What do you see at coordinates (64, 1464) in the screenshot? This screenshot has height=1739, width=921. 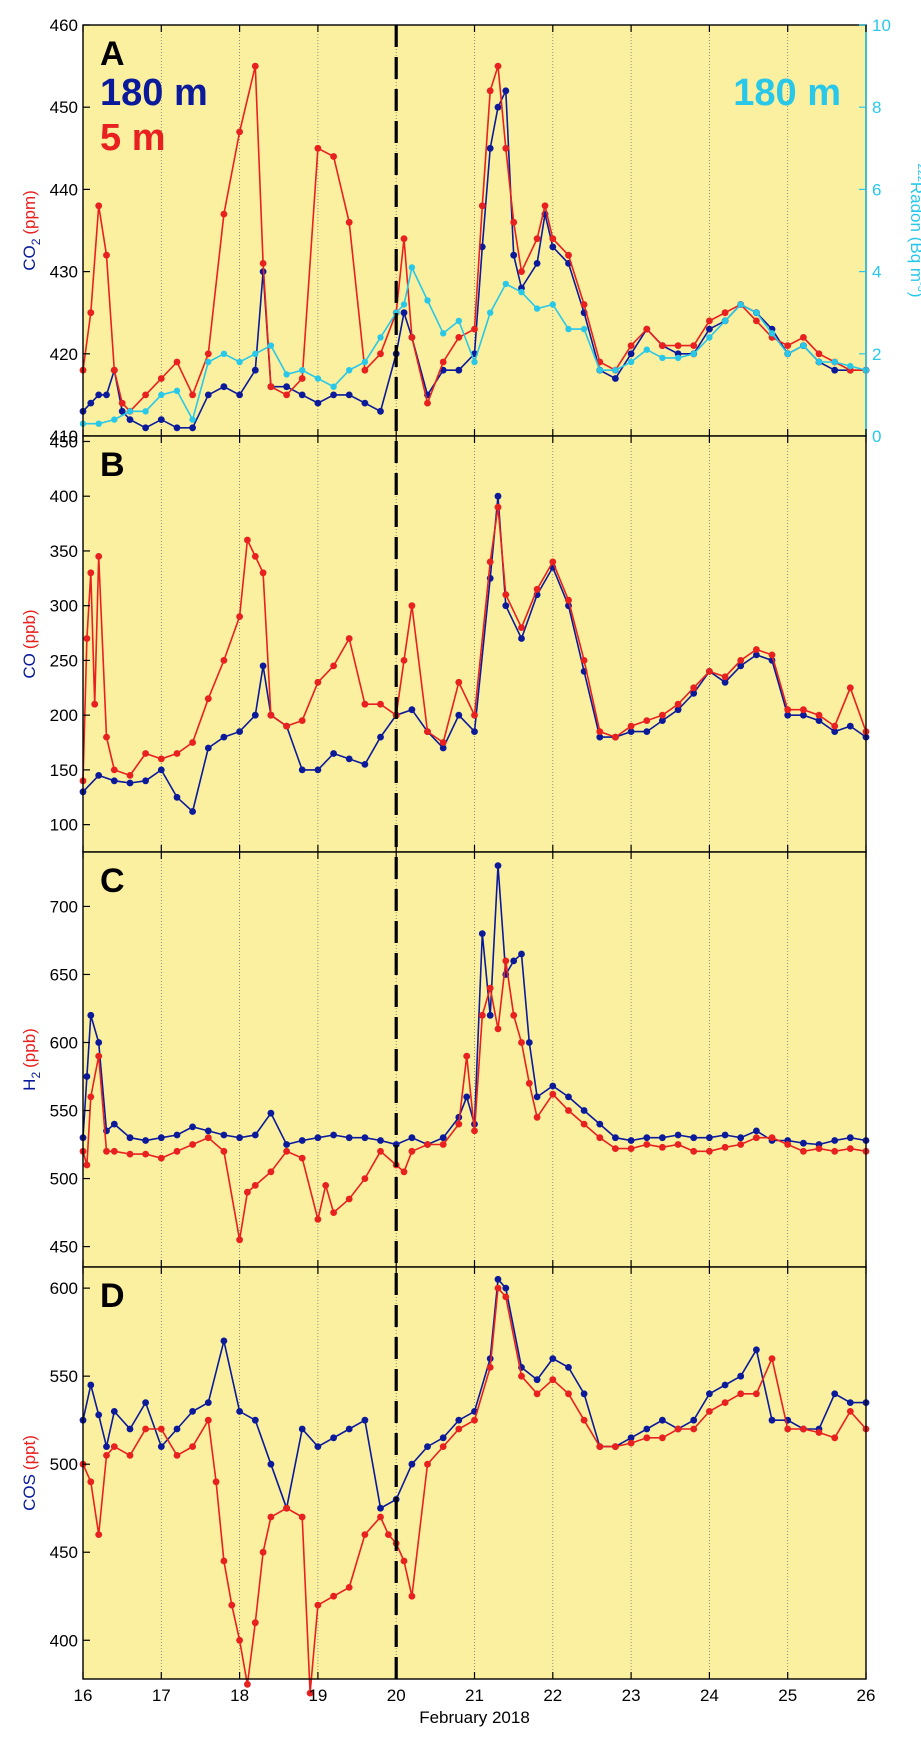 I see `y-tick-label: 500` at bounding box center [64, 1464].